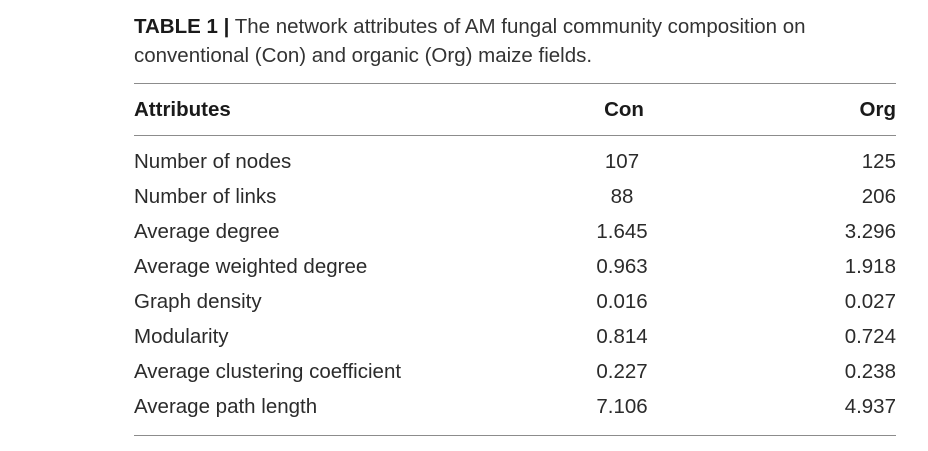 The image size is (928, 451). Describe the element at coordinates (870, 371) in the screenshot. I see `row-org-value: 0.238` at that location.